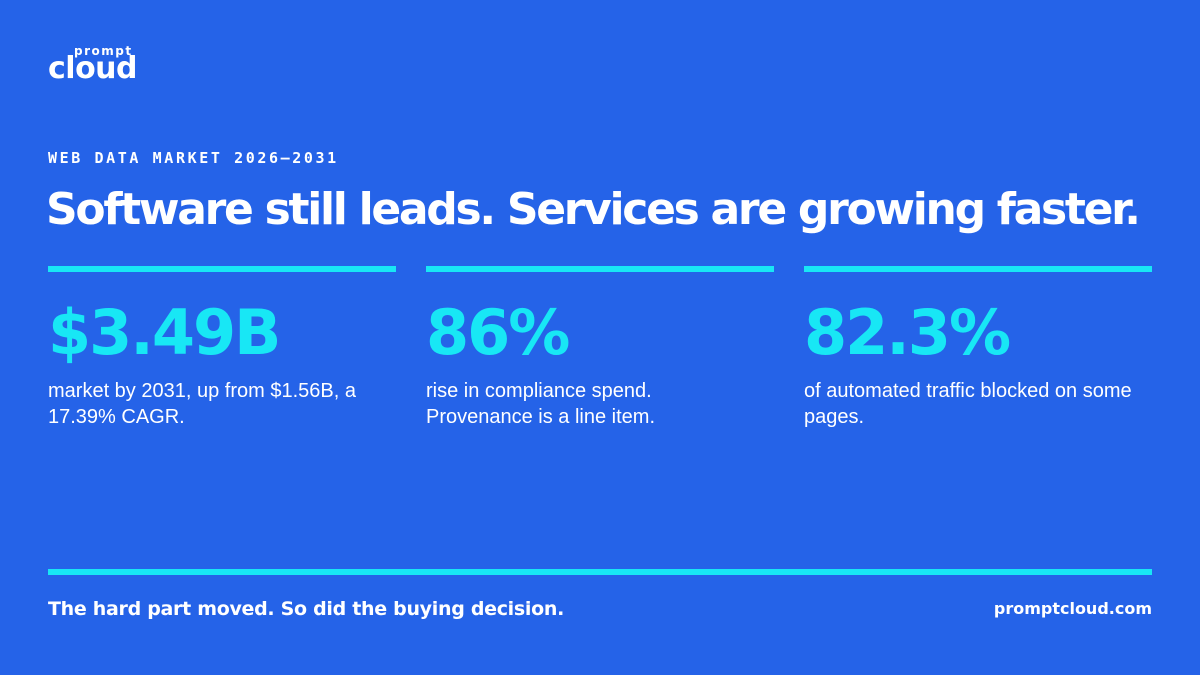 Image resolution: width=1200 pixels, height=675 pixels. I want to click on promptcloud-logo: prompt cloud, so click(93, 65).